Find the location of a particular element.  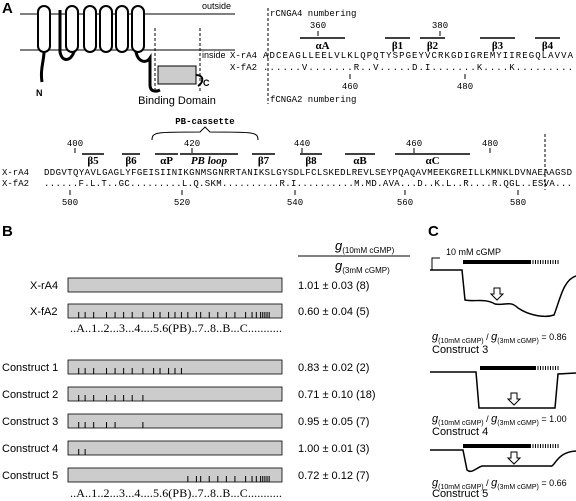

ratio-value: 0.72 ± 0.12 (7) is located at coordinates (333, 476).